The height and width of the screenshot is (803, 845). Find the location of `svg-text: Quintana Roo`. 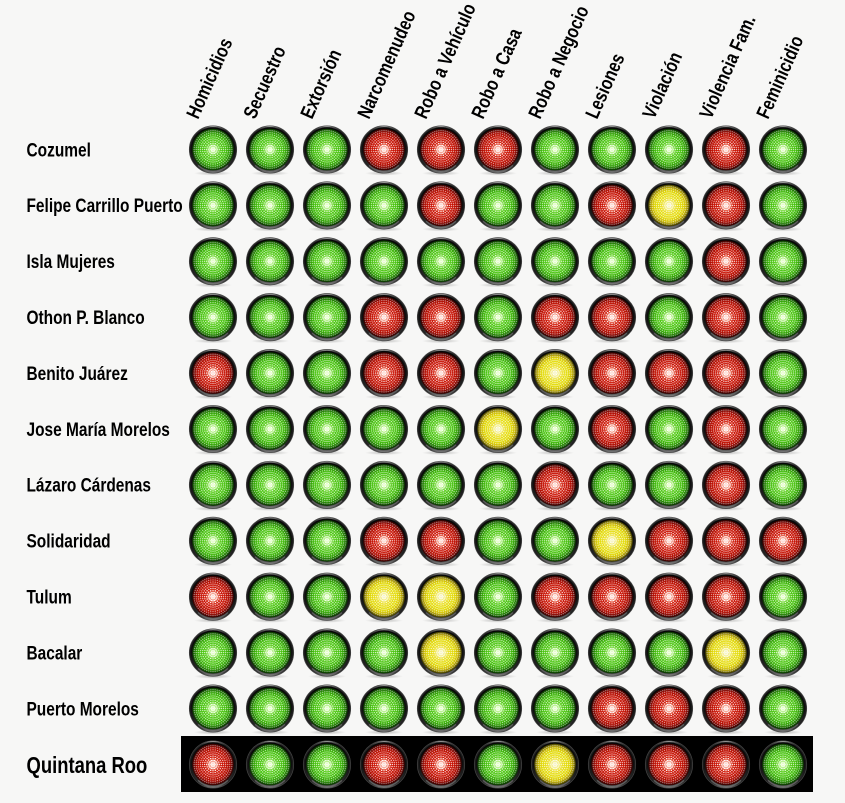

svg-text: Quintana Roo is located at coordinates (87, 765).